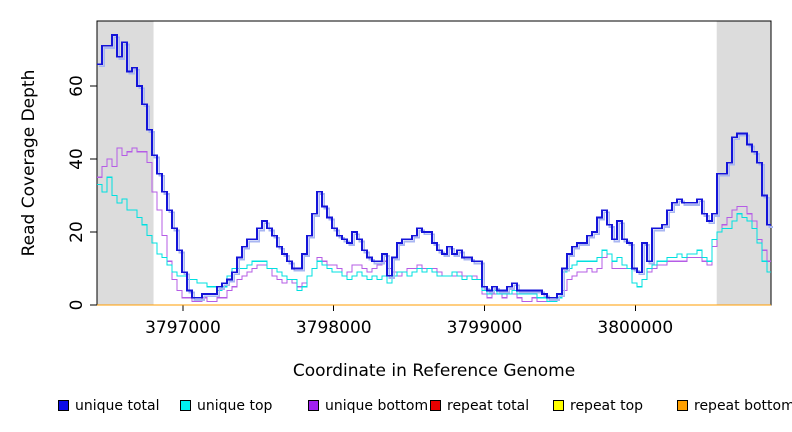 The height and width of the screenshot is (432, 792). What do you see at coordinates (607, 406) in the screenshot?
I see `legend-label: repeat top` at bounding box center [607, 406].